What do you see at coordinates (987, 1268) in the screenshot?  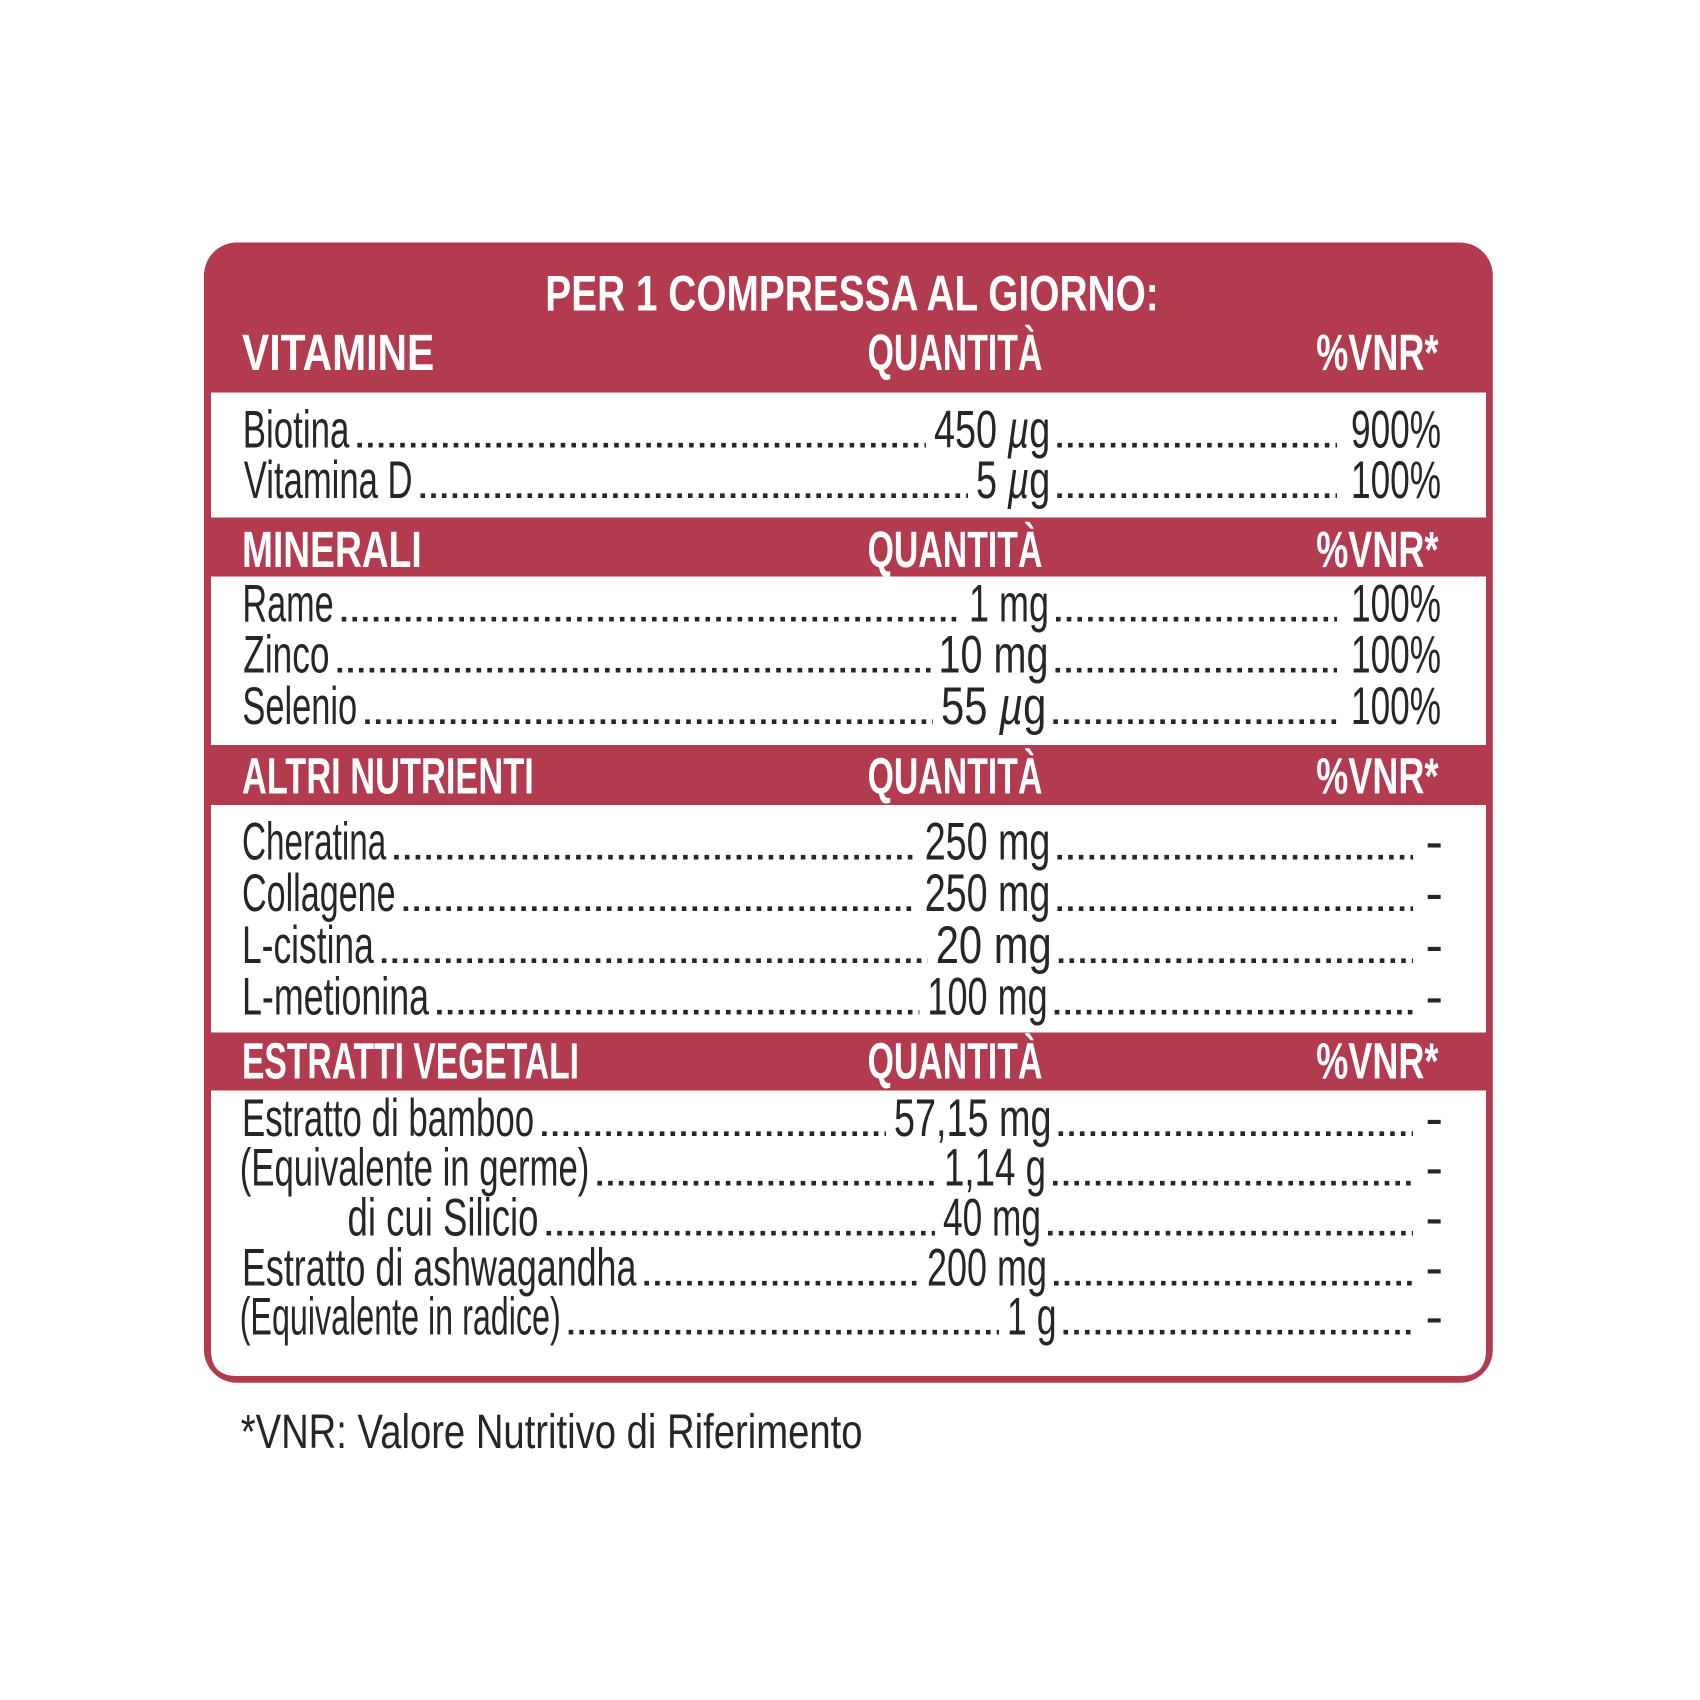 I see `svg-text: 200 mg` at bounding box center [987, 1268].